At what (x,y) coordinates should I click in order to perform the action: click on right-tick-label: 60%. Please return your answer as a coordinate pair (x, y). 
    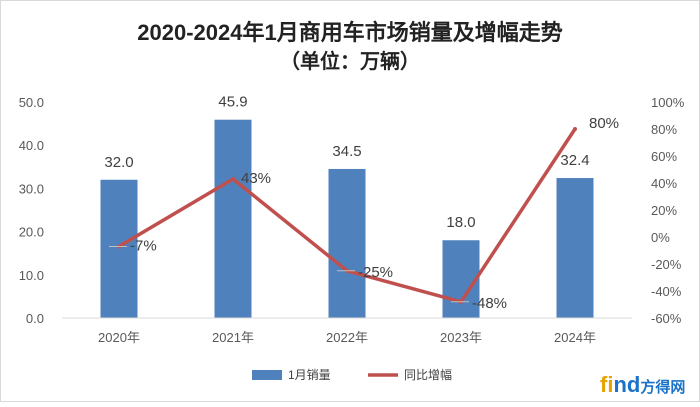
    Looking at the image, I should click on (664, 156).